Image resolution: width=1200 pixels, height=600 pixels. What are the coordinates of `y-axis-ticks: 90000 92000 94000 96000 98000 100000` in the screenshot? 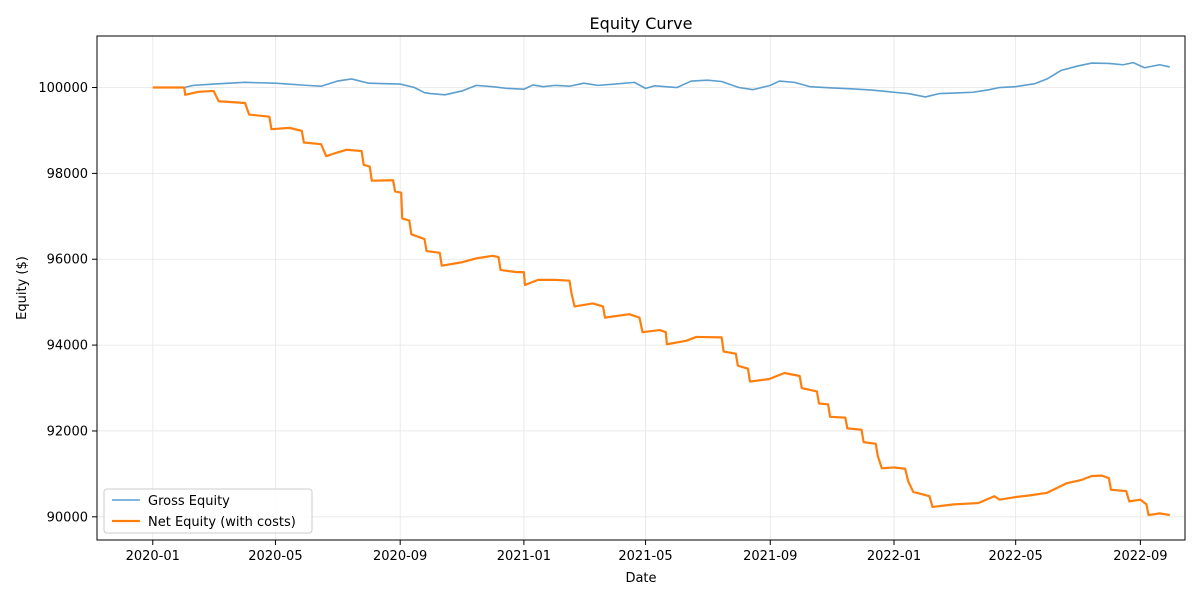 It's located at (67, 303).